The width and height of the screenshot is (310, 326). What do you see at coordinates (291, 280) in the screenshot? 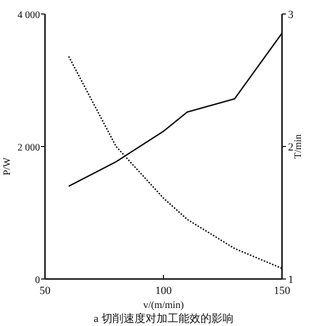
I see `y2tick: 1` at bounding box center [291, 280].